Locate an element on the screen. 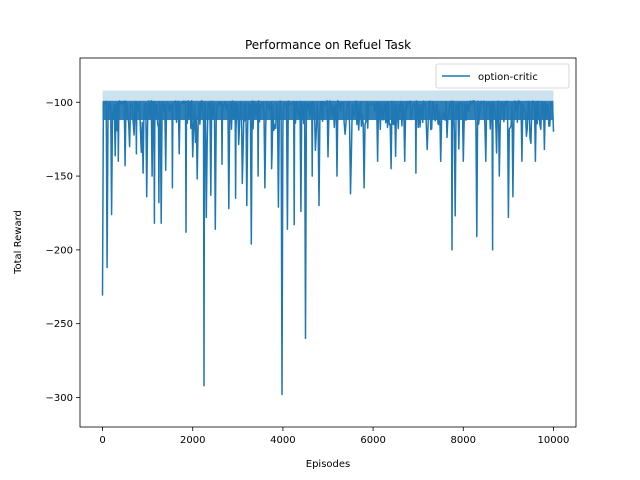 This screenshot has width=640, height=480. x-axis: 0 2000 4000 6000 8000 10000 is located at coordinates (334, 436).